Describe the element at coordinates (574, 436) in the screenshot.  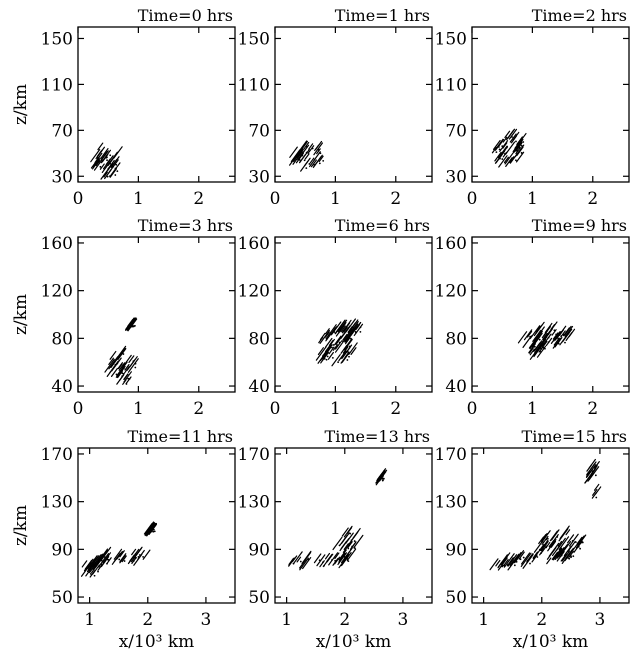
I see `panel-title: Time=15 hrs` at that location.